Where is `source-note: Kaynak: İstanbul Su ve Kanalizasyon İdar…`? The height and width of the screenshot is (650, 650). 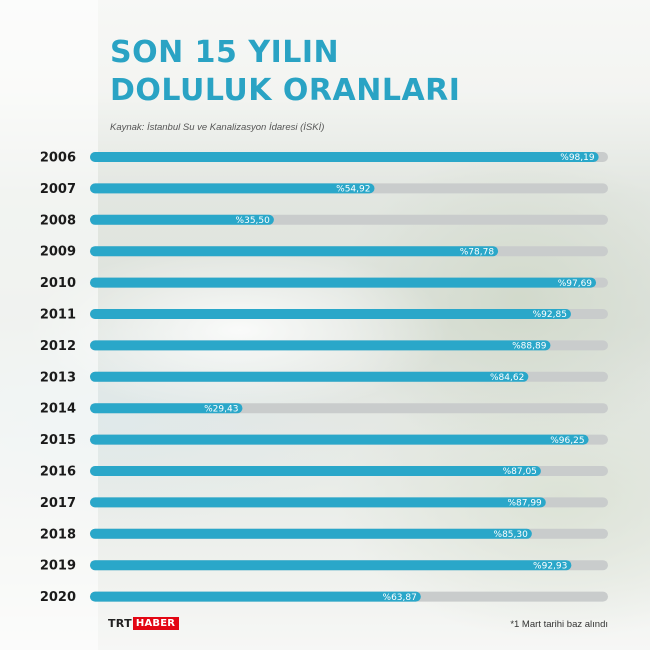 source-note: Kaynak: İstanbul Su ve Kanalizasyon İdar… is located at coordinates (217, 127).